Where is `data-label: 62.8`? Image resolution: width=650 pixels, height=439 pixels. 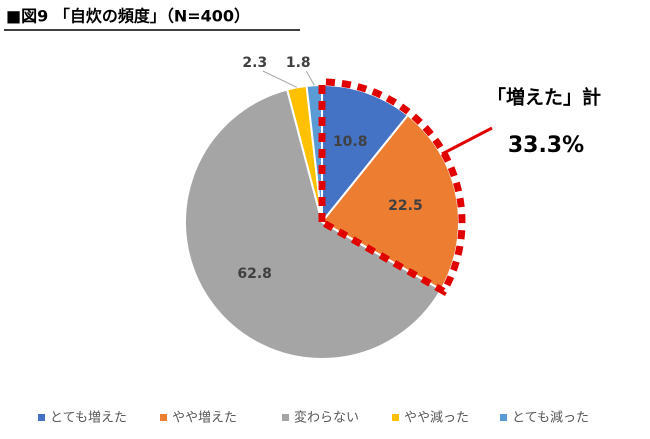
data-label: 62.8 is located at coordinates (254, 274).